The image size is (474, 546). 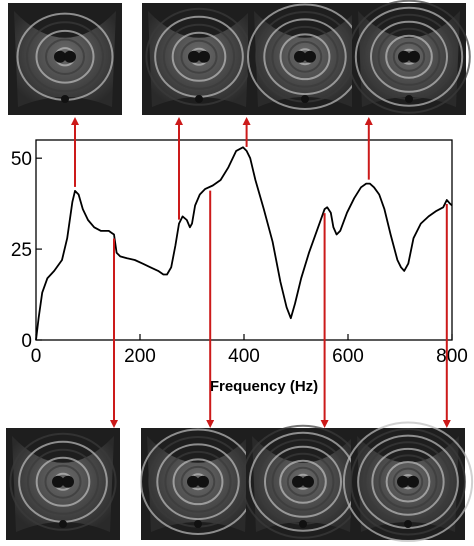 I want to click on y-tick-label: 0, so click(x=26, y=341).